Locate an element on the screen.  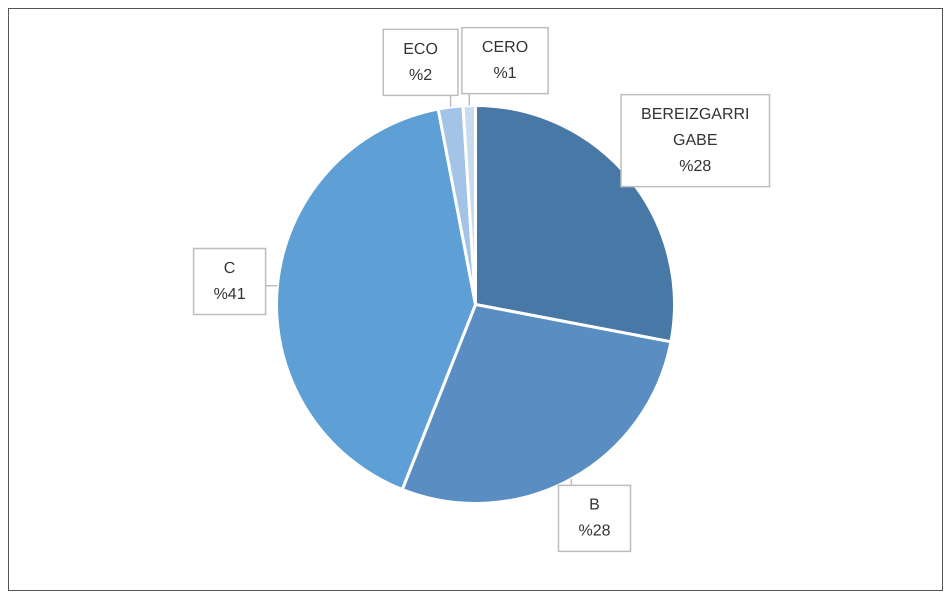
slice-label: ECO is located at coordinates (420, 49).